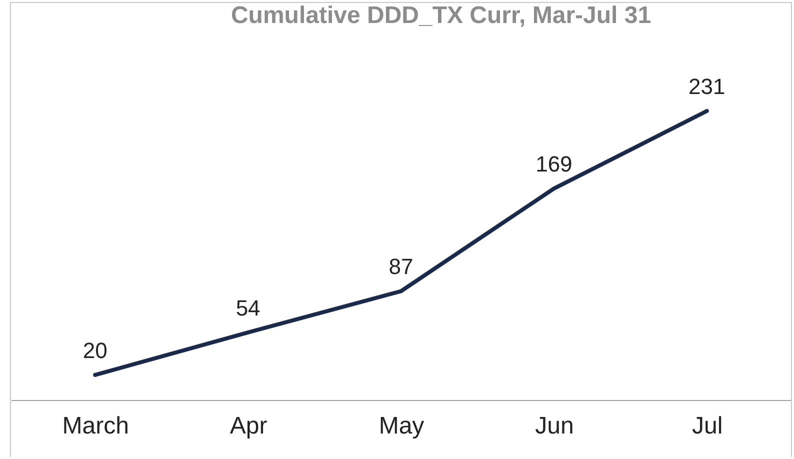  Describe the element at coordinates (249, 426) in the screenshot. I see `x-tick-label: Apr` at that location.